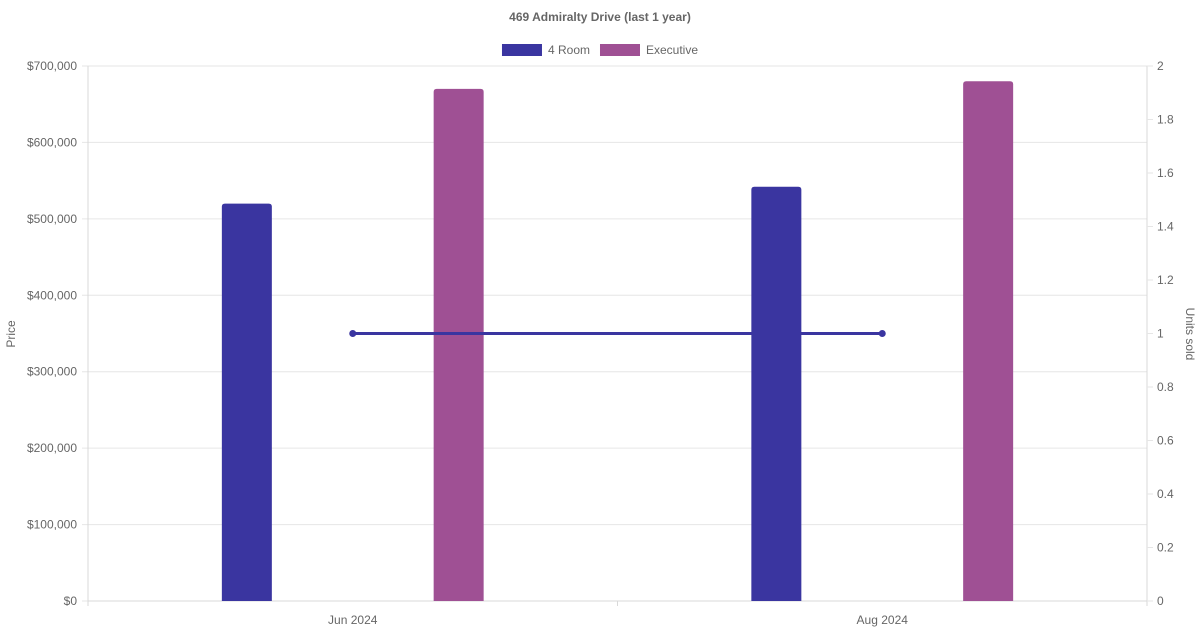  What do you see at coordinates (600, 17) in the screenshot?
I see `chart-title: 469 Admiralty Drive (last 1 year)` at bounding box center [600, 17].